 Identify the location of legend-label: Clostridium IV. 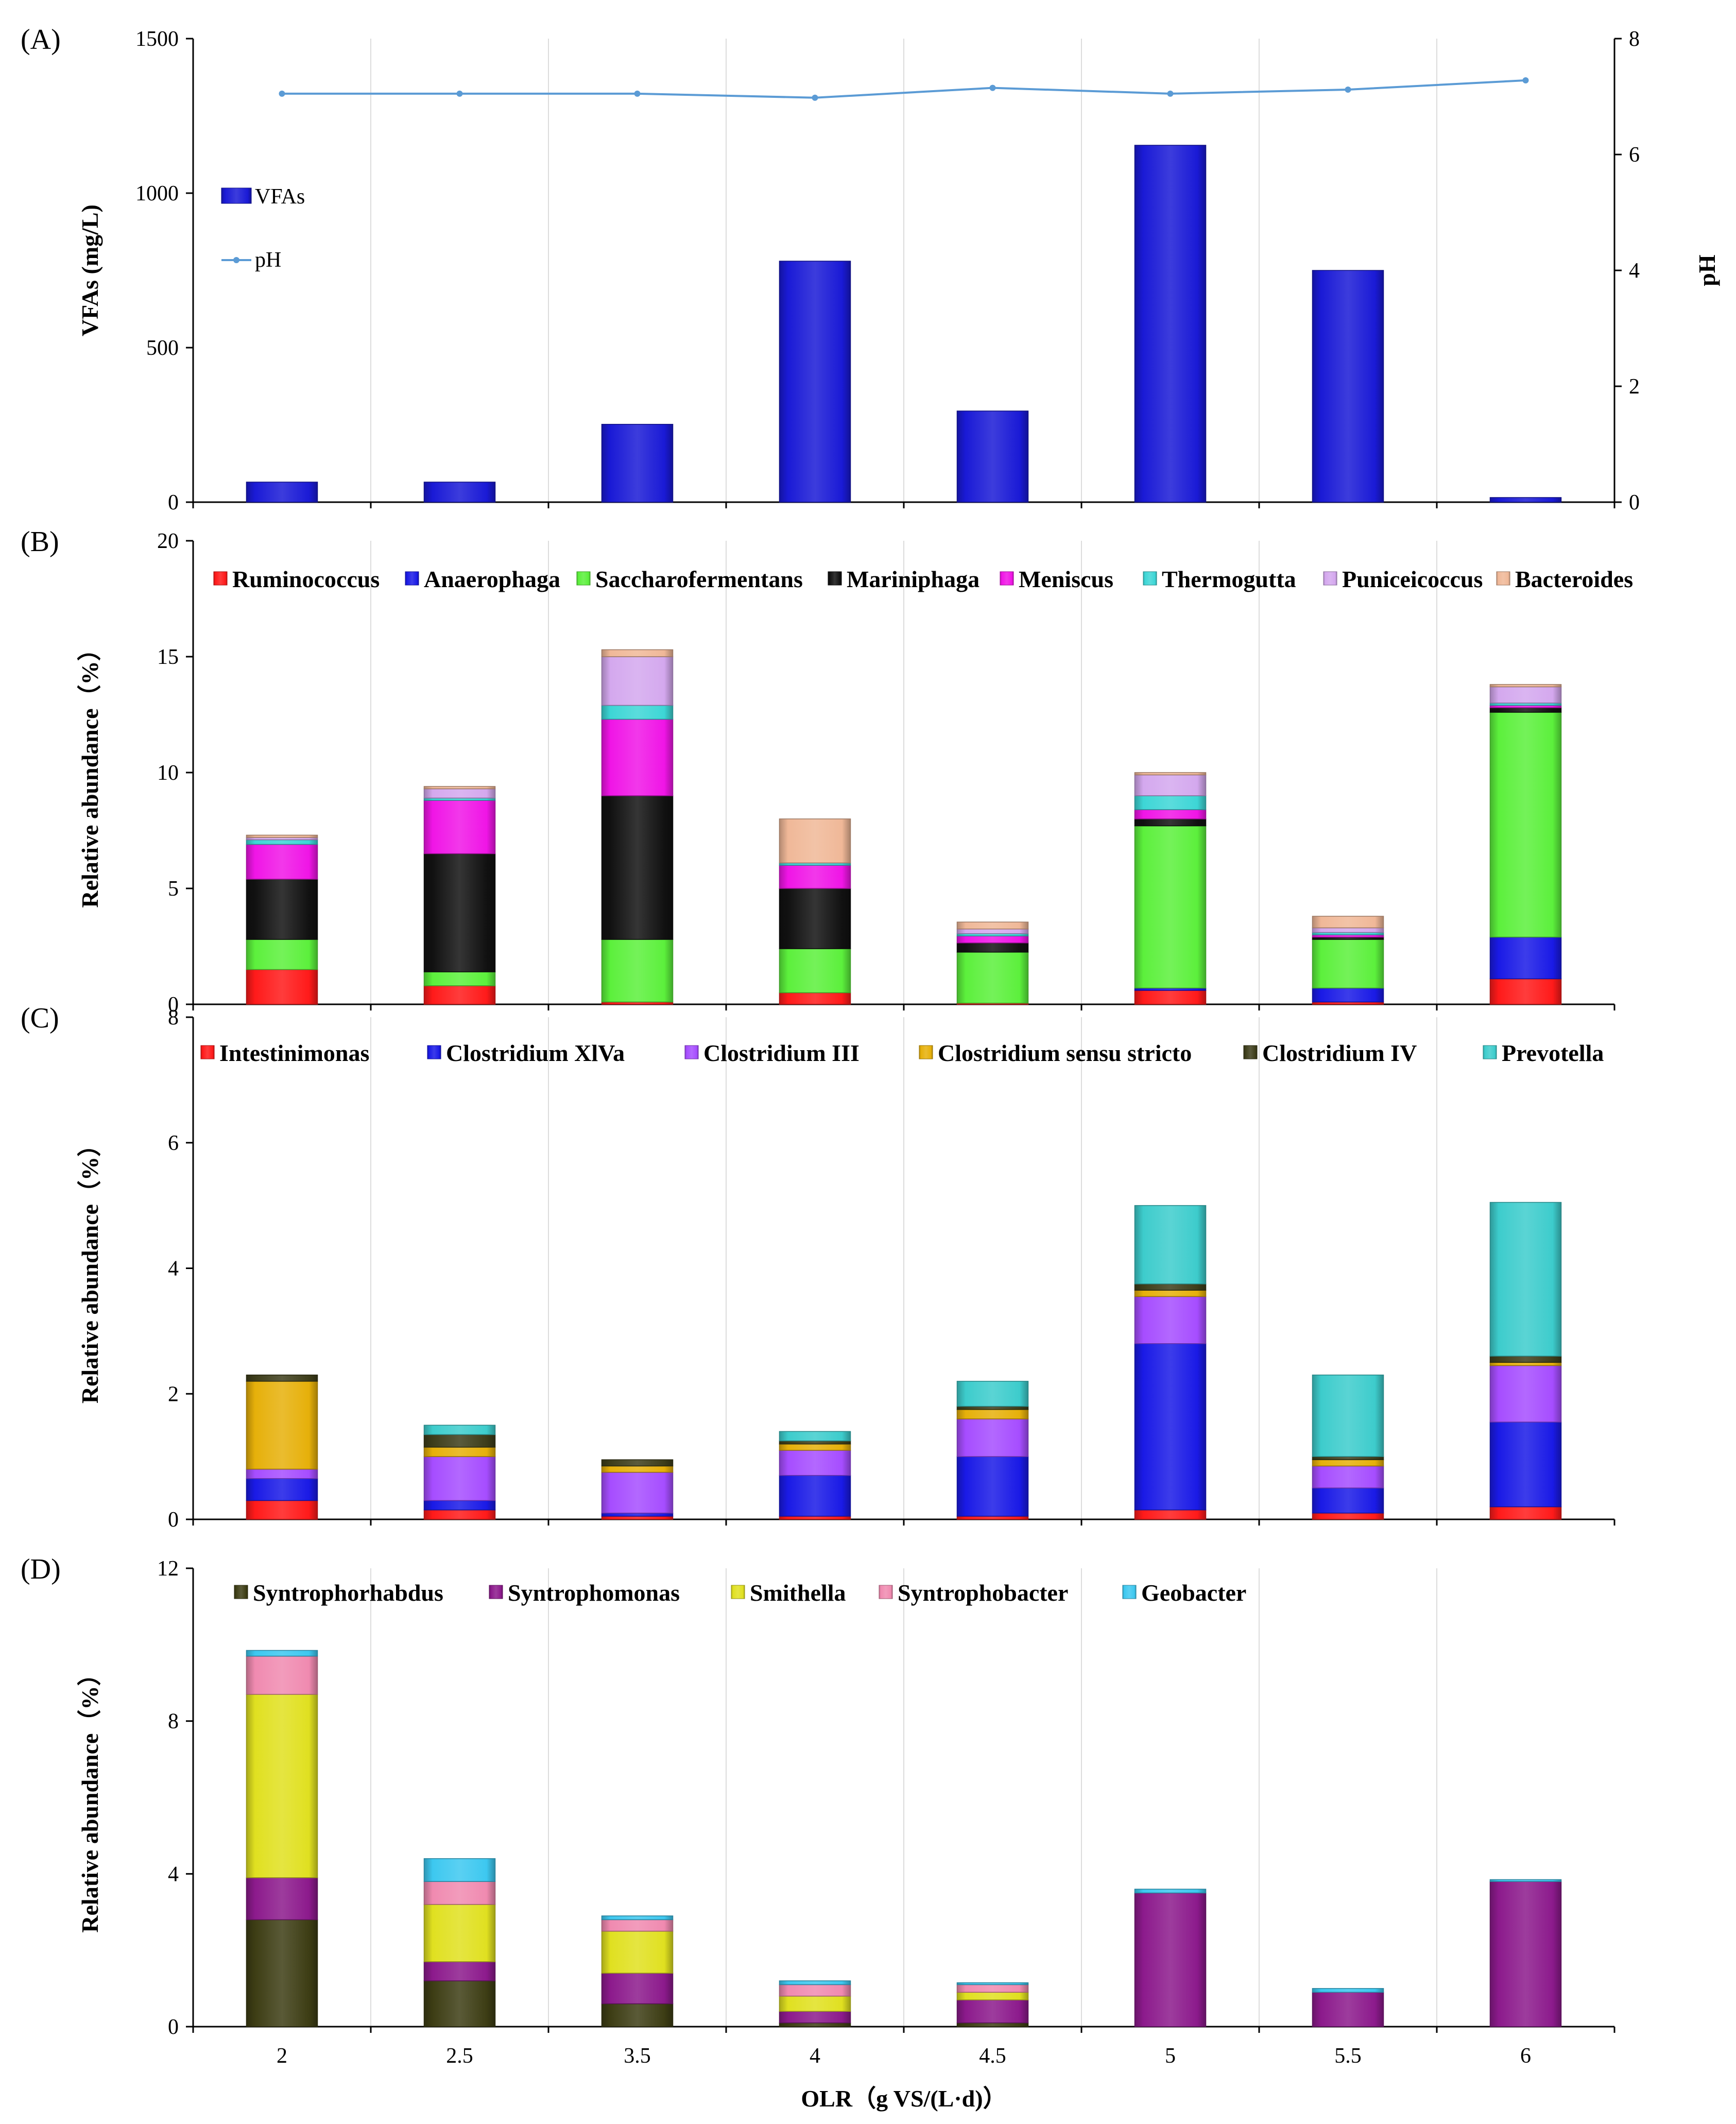
(1340, 1053).